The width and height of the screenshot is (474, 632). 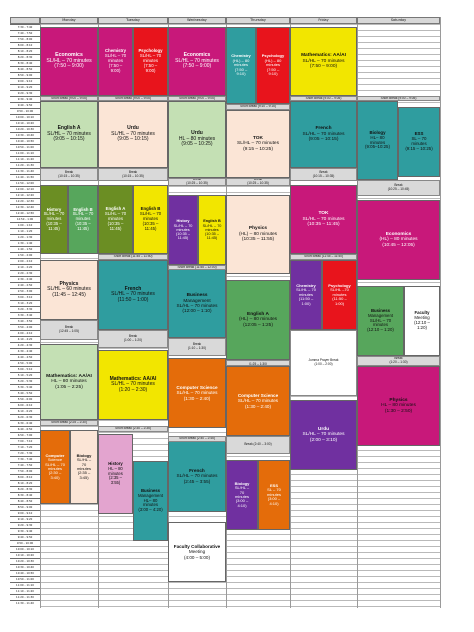 I want to click on subject-name: Faculty Collaborative, so click(x=197, y=547).